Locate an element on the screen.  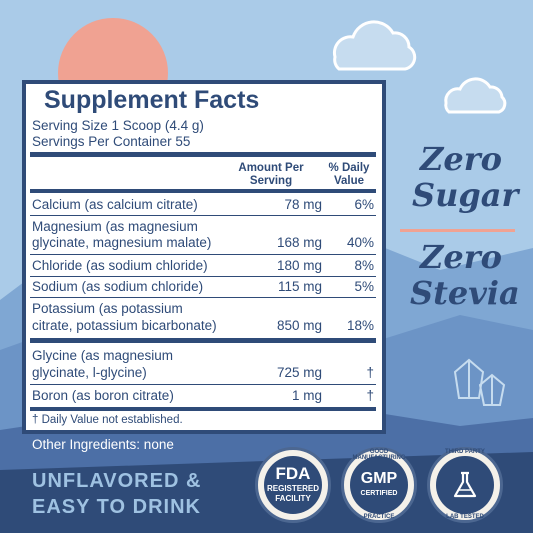
other-ingredients: Other Ingredients: none is located at coordinates (103, 444).